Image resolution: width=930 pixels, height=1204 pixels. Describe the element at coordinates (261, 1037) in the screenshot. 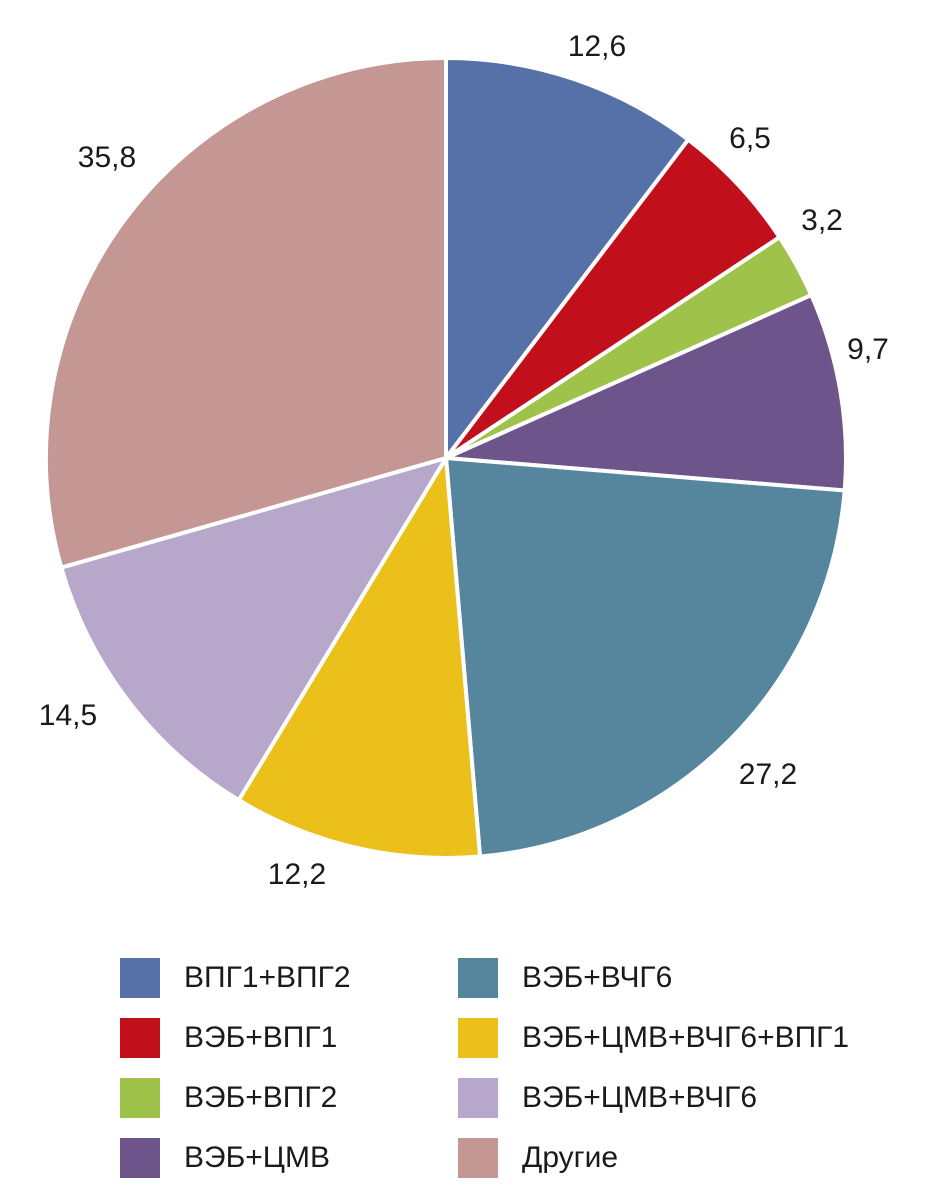

I see `legend-label: ВЭБ+ВПГ1` at that location.